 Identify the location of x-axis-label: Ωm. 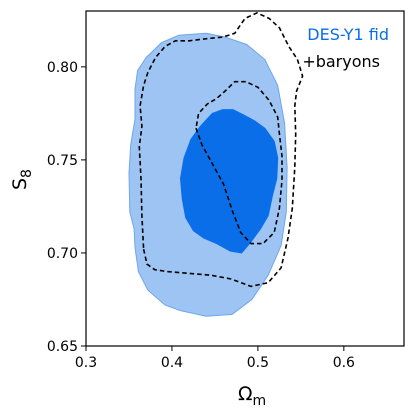
(252, 396).